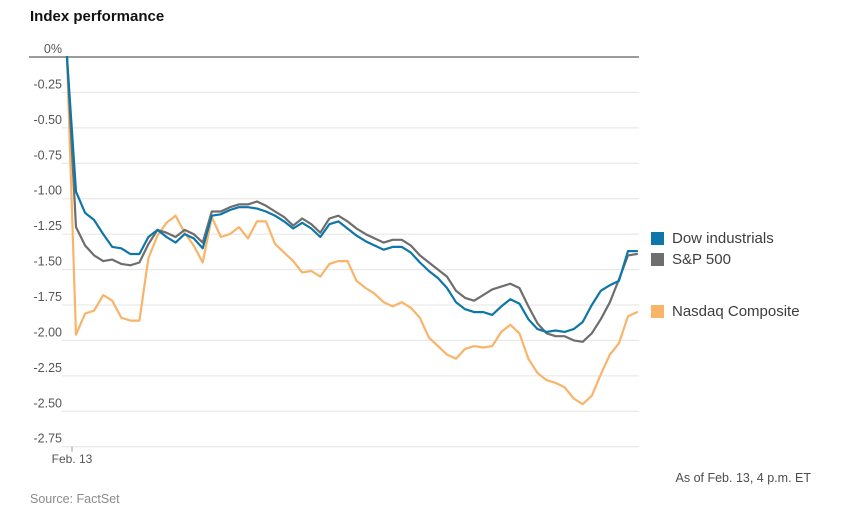  What do you see at coordinates (48, 368) in the screenshot?
I see `y-axis-tick-label: -2.25` at bounding box center [48, 368].